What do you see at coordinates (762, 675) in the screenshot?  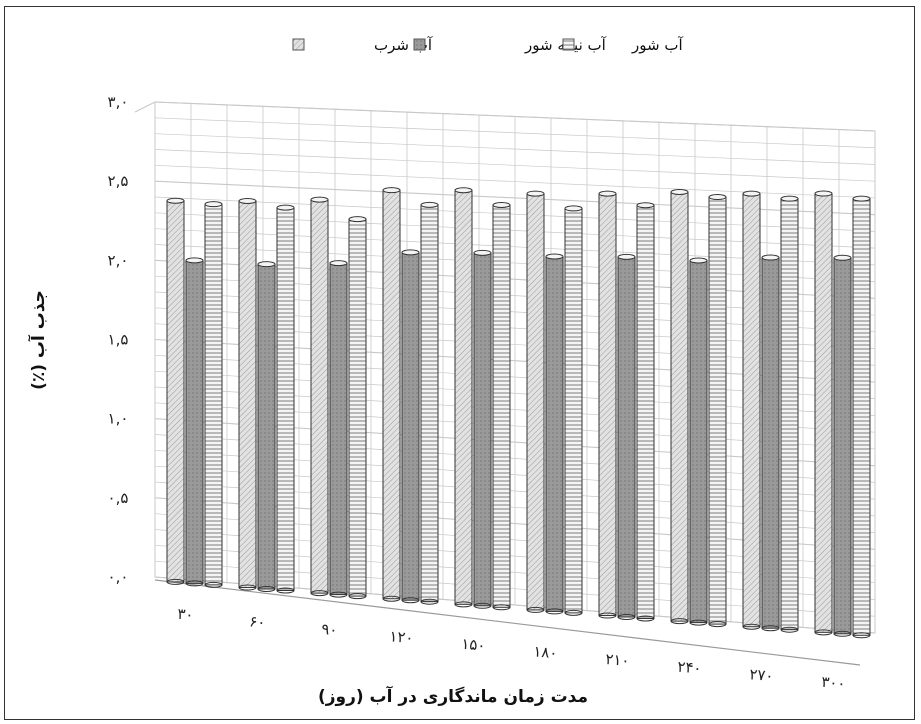 I see `x-tick-label: ۲۷۰` at bounding box center [762, 675].